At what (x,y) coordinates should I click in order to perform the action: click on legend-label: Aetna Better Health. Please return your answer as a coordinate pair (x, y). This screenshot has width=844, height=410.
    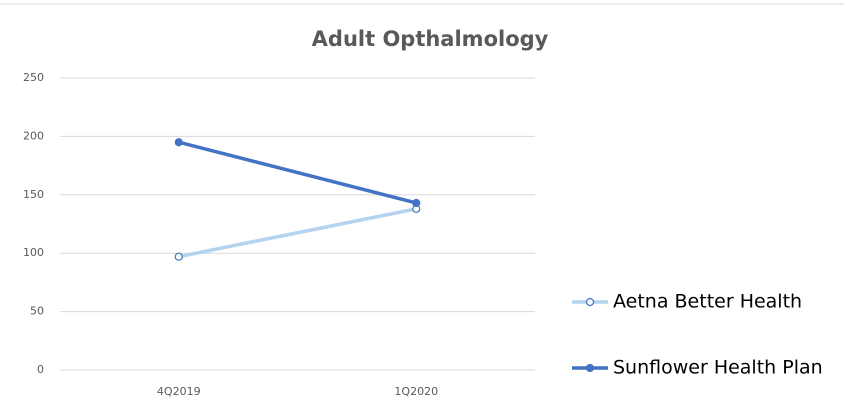
    Looking at the image, I should click on (707, 302).